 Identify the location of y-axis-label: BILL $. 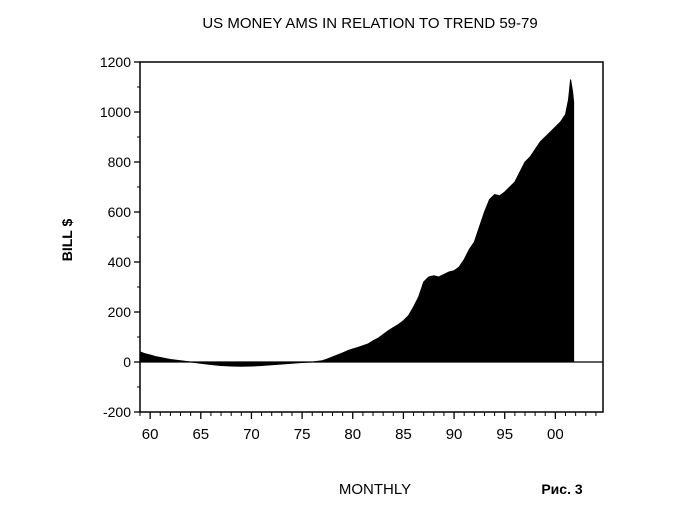
(67, 240).